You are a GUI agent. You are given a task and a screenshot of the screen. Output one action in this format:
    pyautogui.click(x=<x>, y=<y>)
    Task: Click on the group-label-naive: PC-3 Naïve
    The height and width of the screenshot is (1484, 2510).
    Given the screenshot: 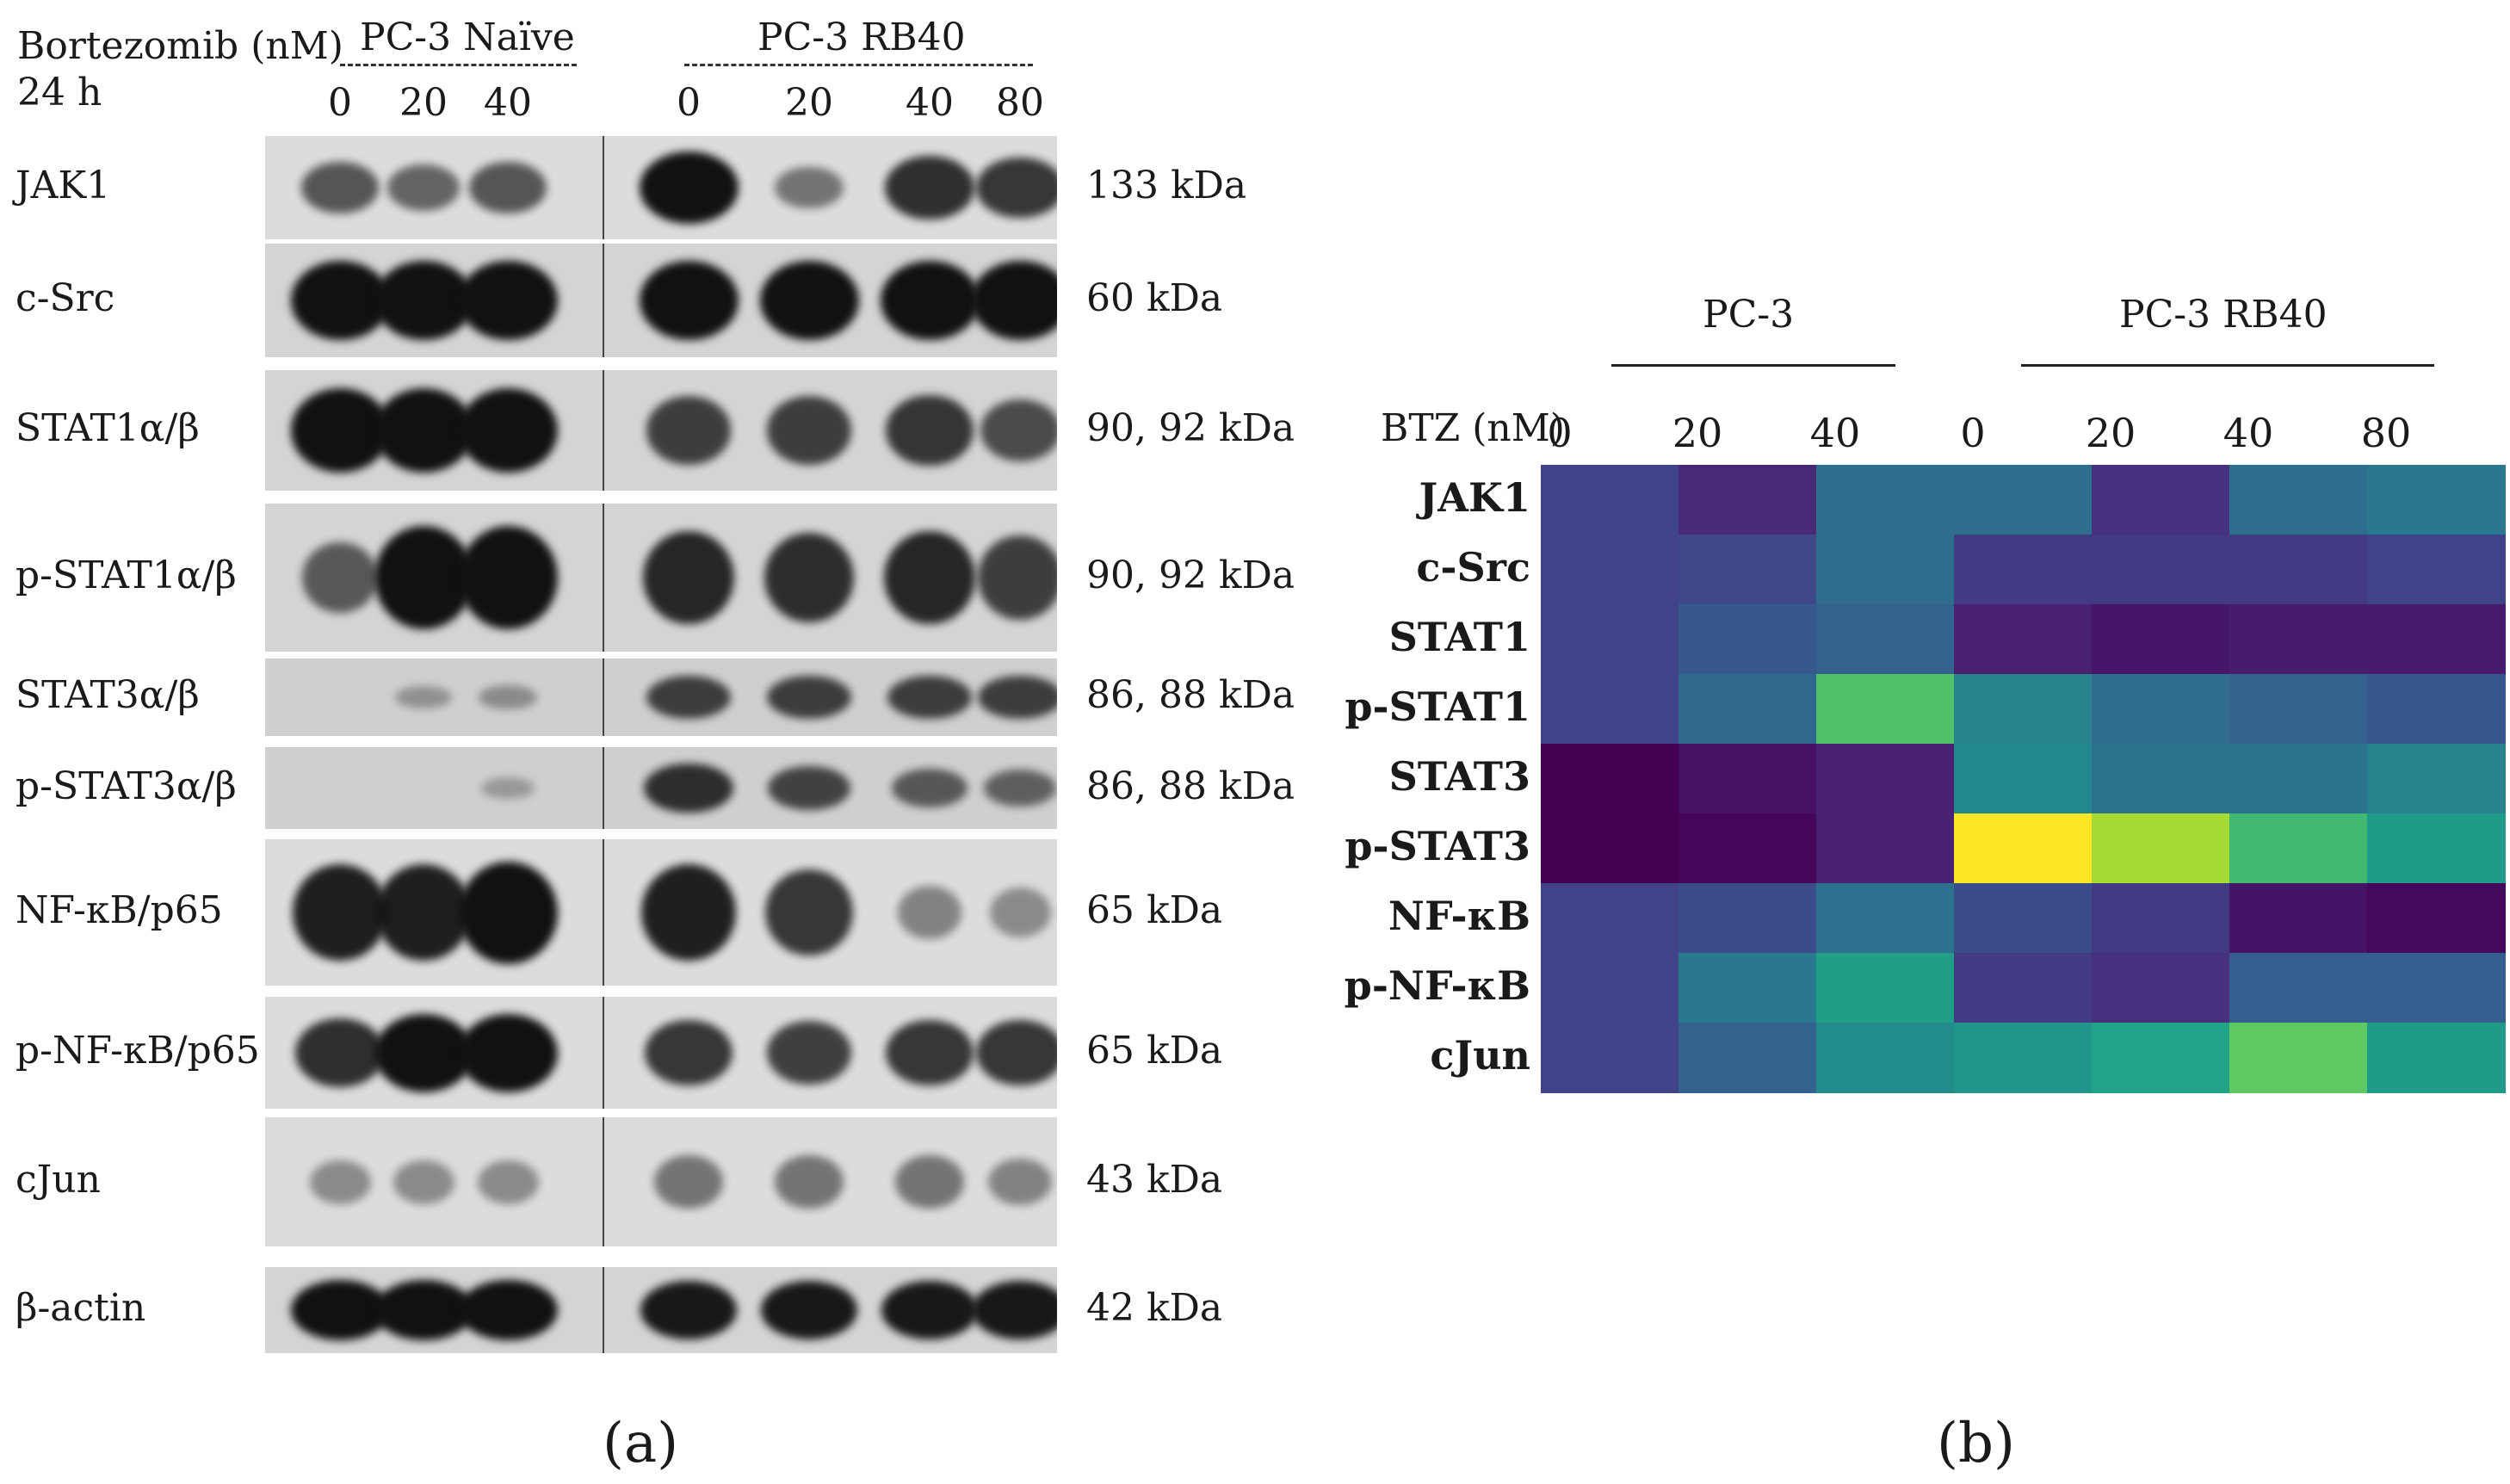 What is the action you would take?
    pyautogui.click(x=467, y=37)
    